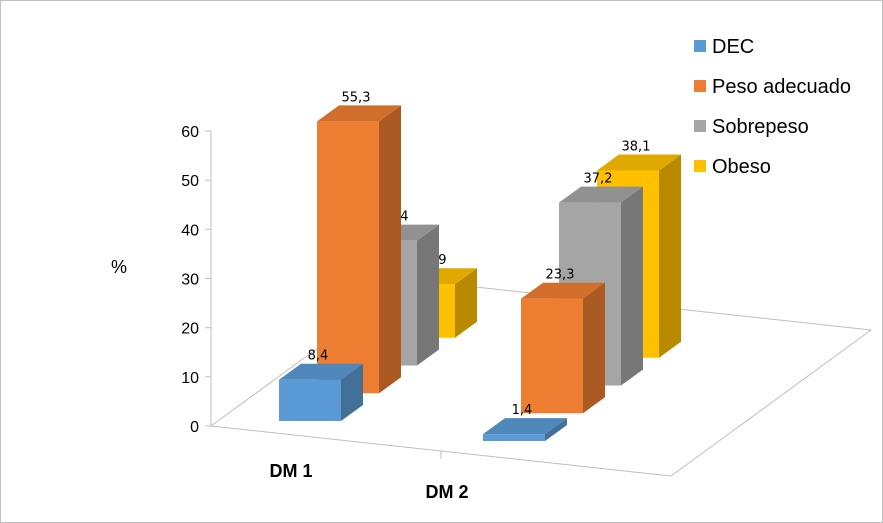 The image size is (883, 523). What do you see at coordinates (119, 267) in the screenshot?
I see `y-axis-title: %` at bounding box center [119, 267].